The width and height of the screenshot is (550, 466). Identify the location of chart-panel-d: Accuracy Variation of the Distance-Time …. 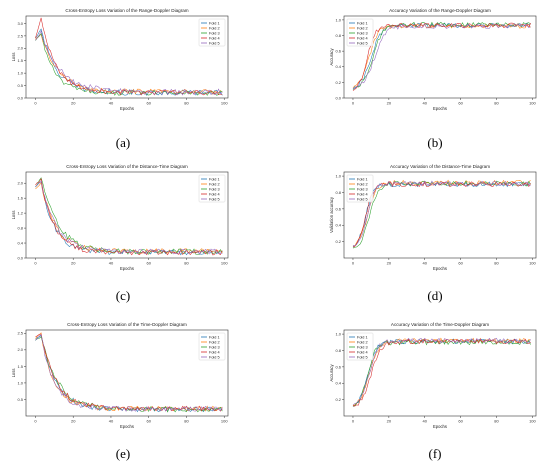
(433, 217).